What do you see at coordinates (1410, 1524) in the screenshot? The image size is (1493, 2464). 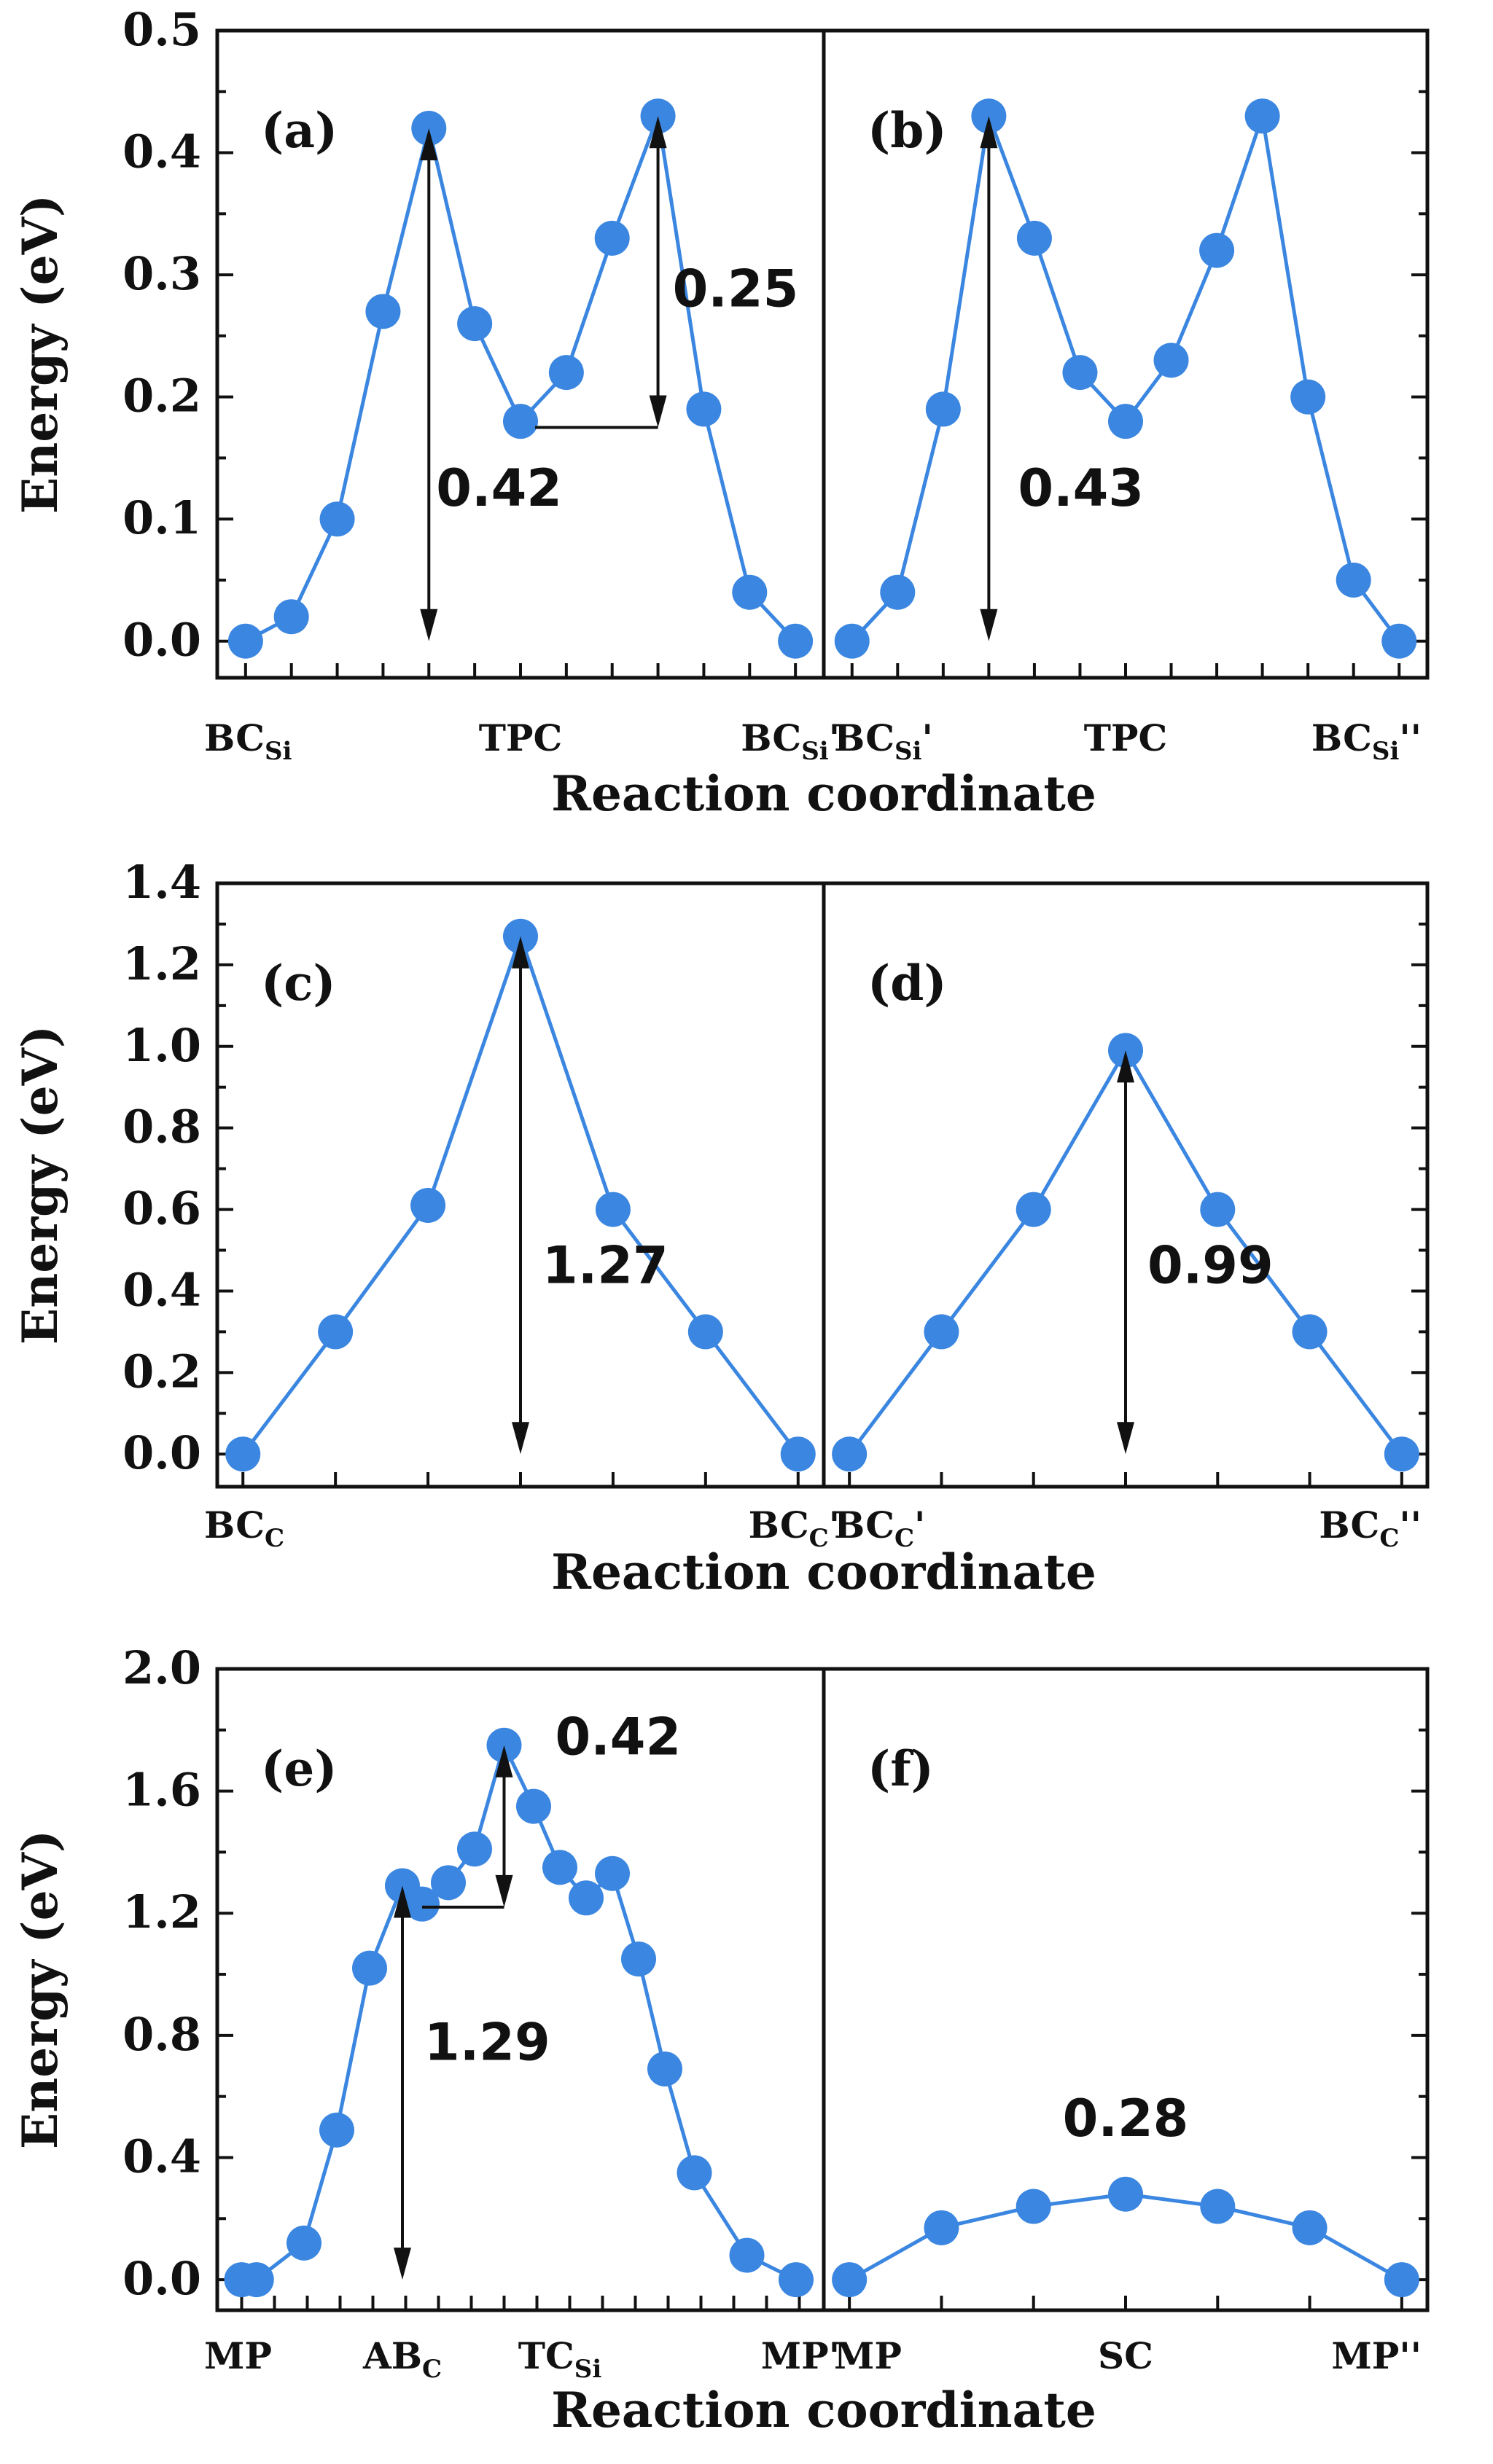 I see `x-category-prime: ''` at bounding box center [1410, 1524].